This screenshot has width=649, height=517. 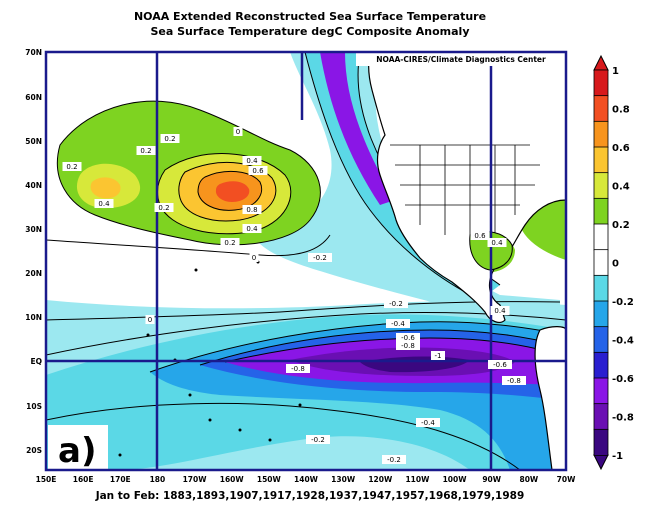 I want to click on lon-label: 130W, so click(x=343, y=479).